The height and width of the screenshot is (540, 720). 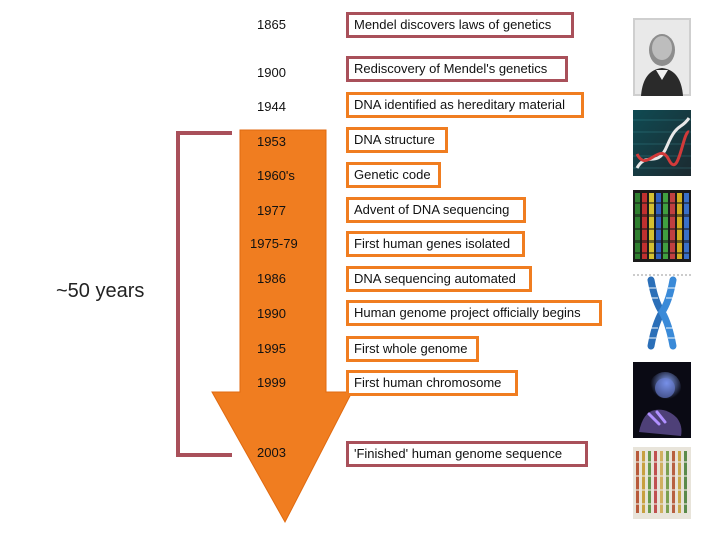 What do you see at coordinates (662, 57) in the screenshot?
I see `mendel-portrait` at bounding box center [662, 57].